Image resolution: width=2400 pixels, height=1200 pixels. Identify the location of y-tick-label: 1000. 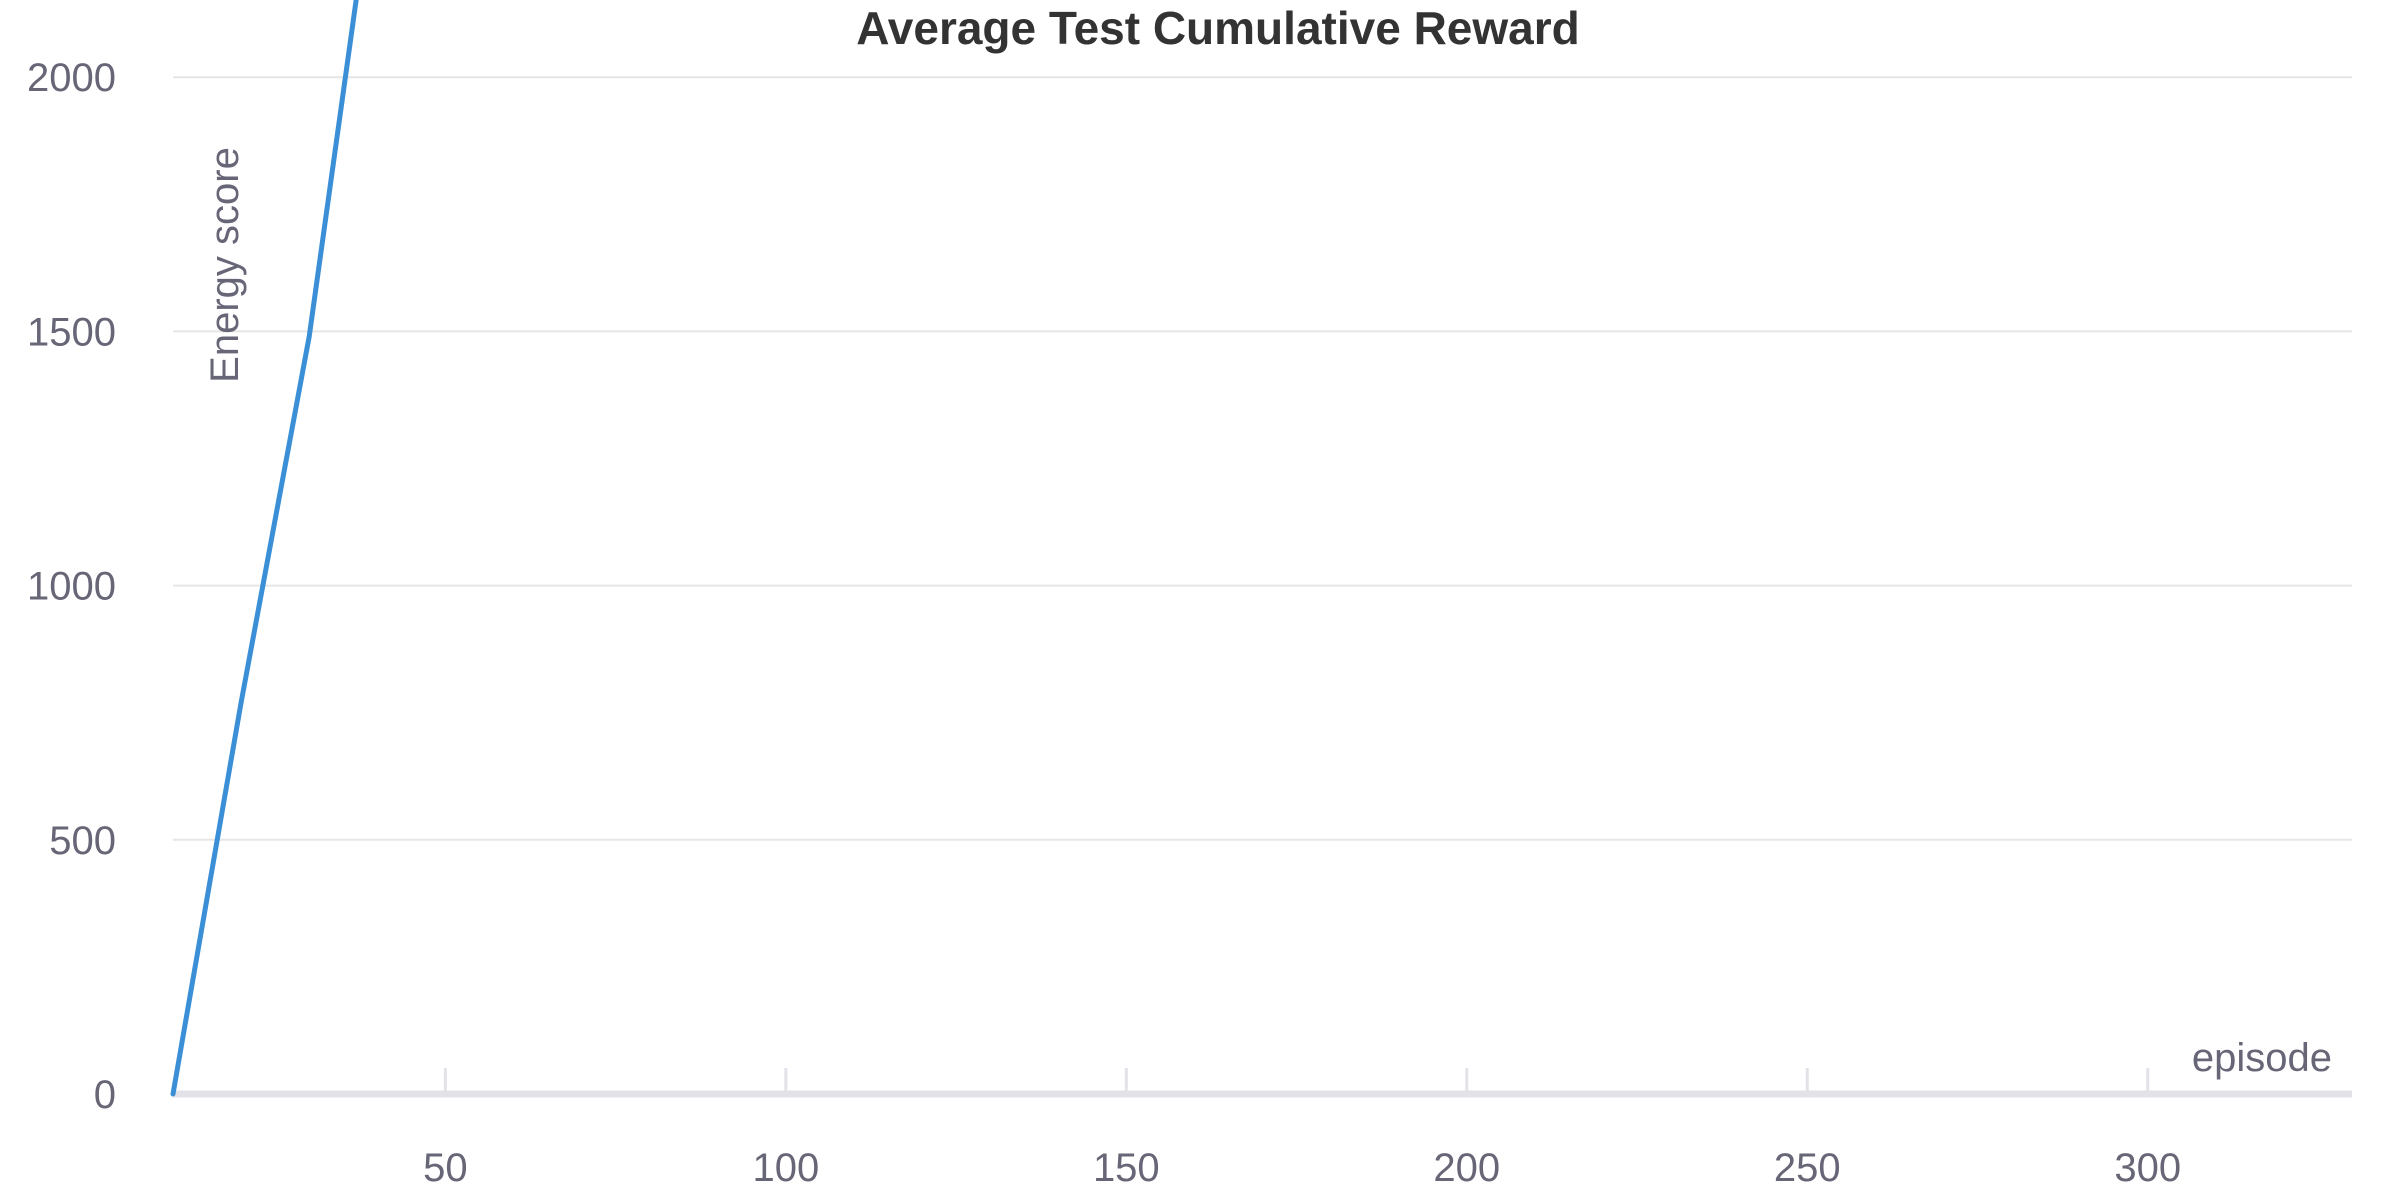
(71, 587).